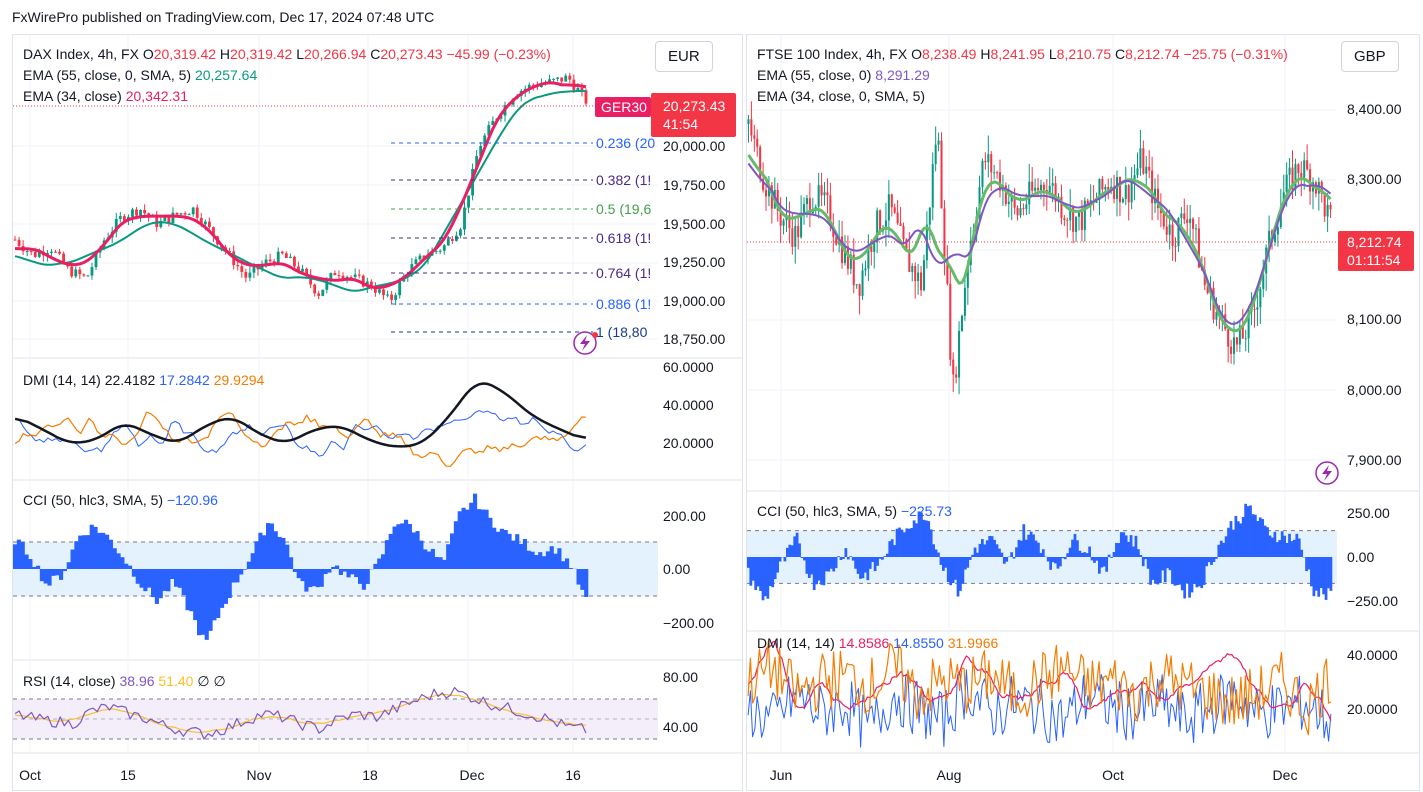 The width and height of the screenshot is (1423, 792). What do you see at coordinates (1370, 56) in the screenshot?
I see `currency-selector-gbp: GBP` at bounding box center [1370, 56].